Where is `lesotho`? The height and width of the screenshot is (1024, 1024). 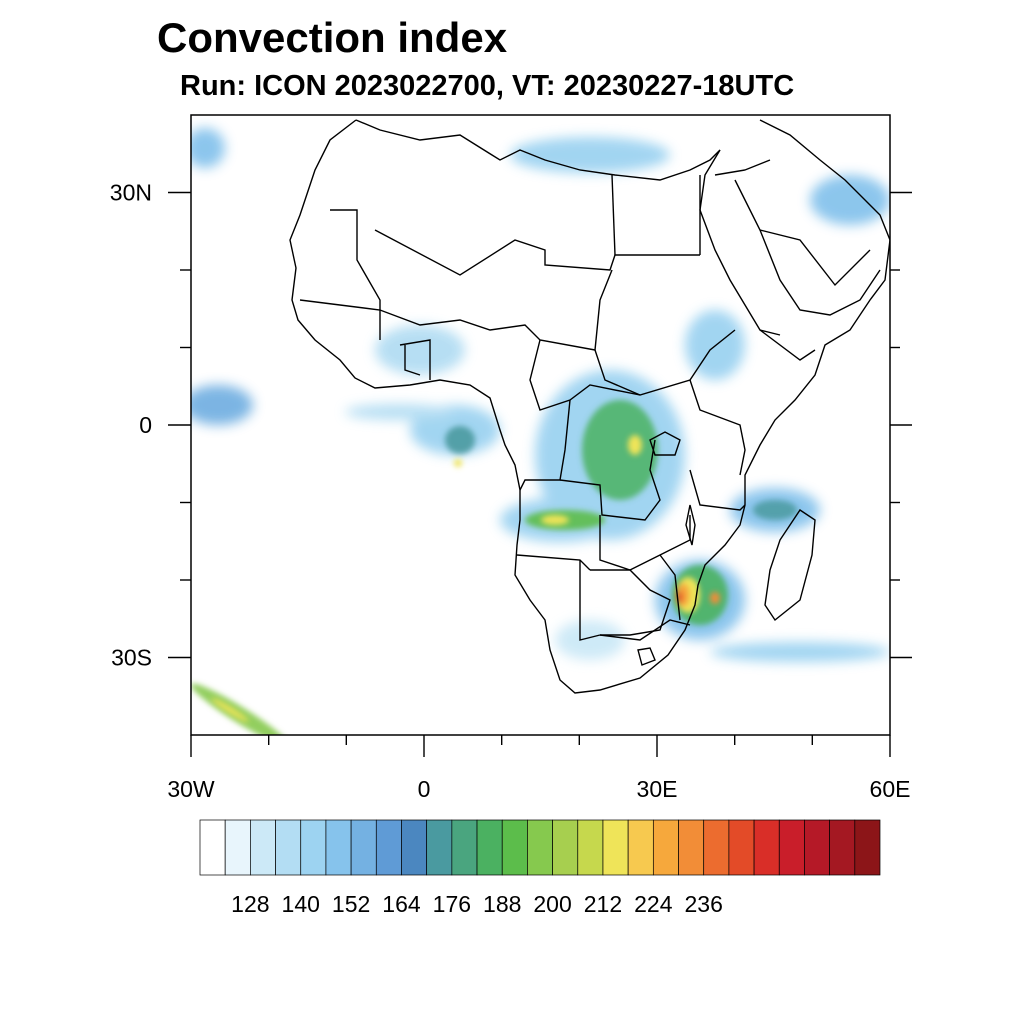 lesotho is located at coordinates (646, 656).